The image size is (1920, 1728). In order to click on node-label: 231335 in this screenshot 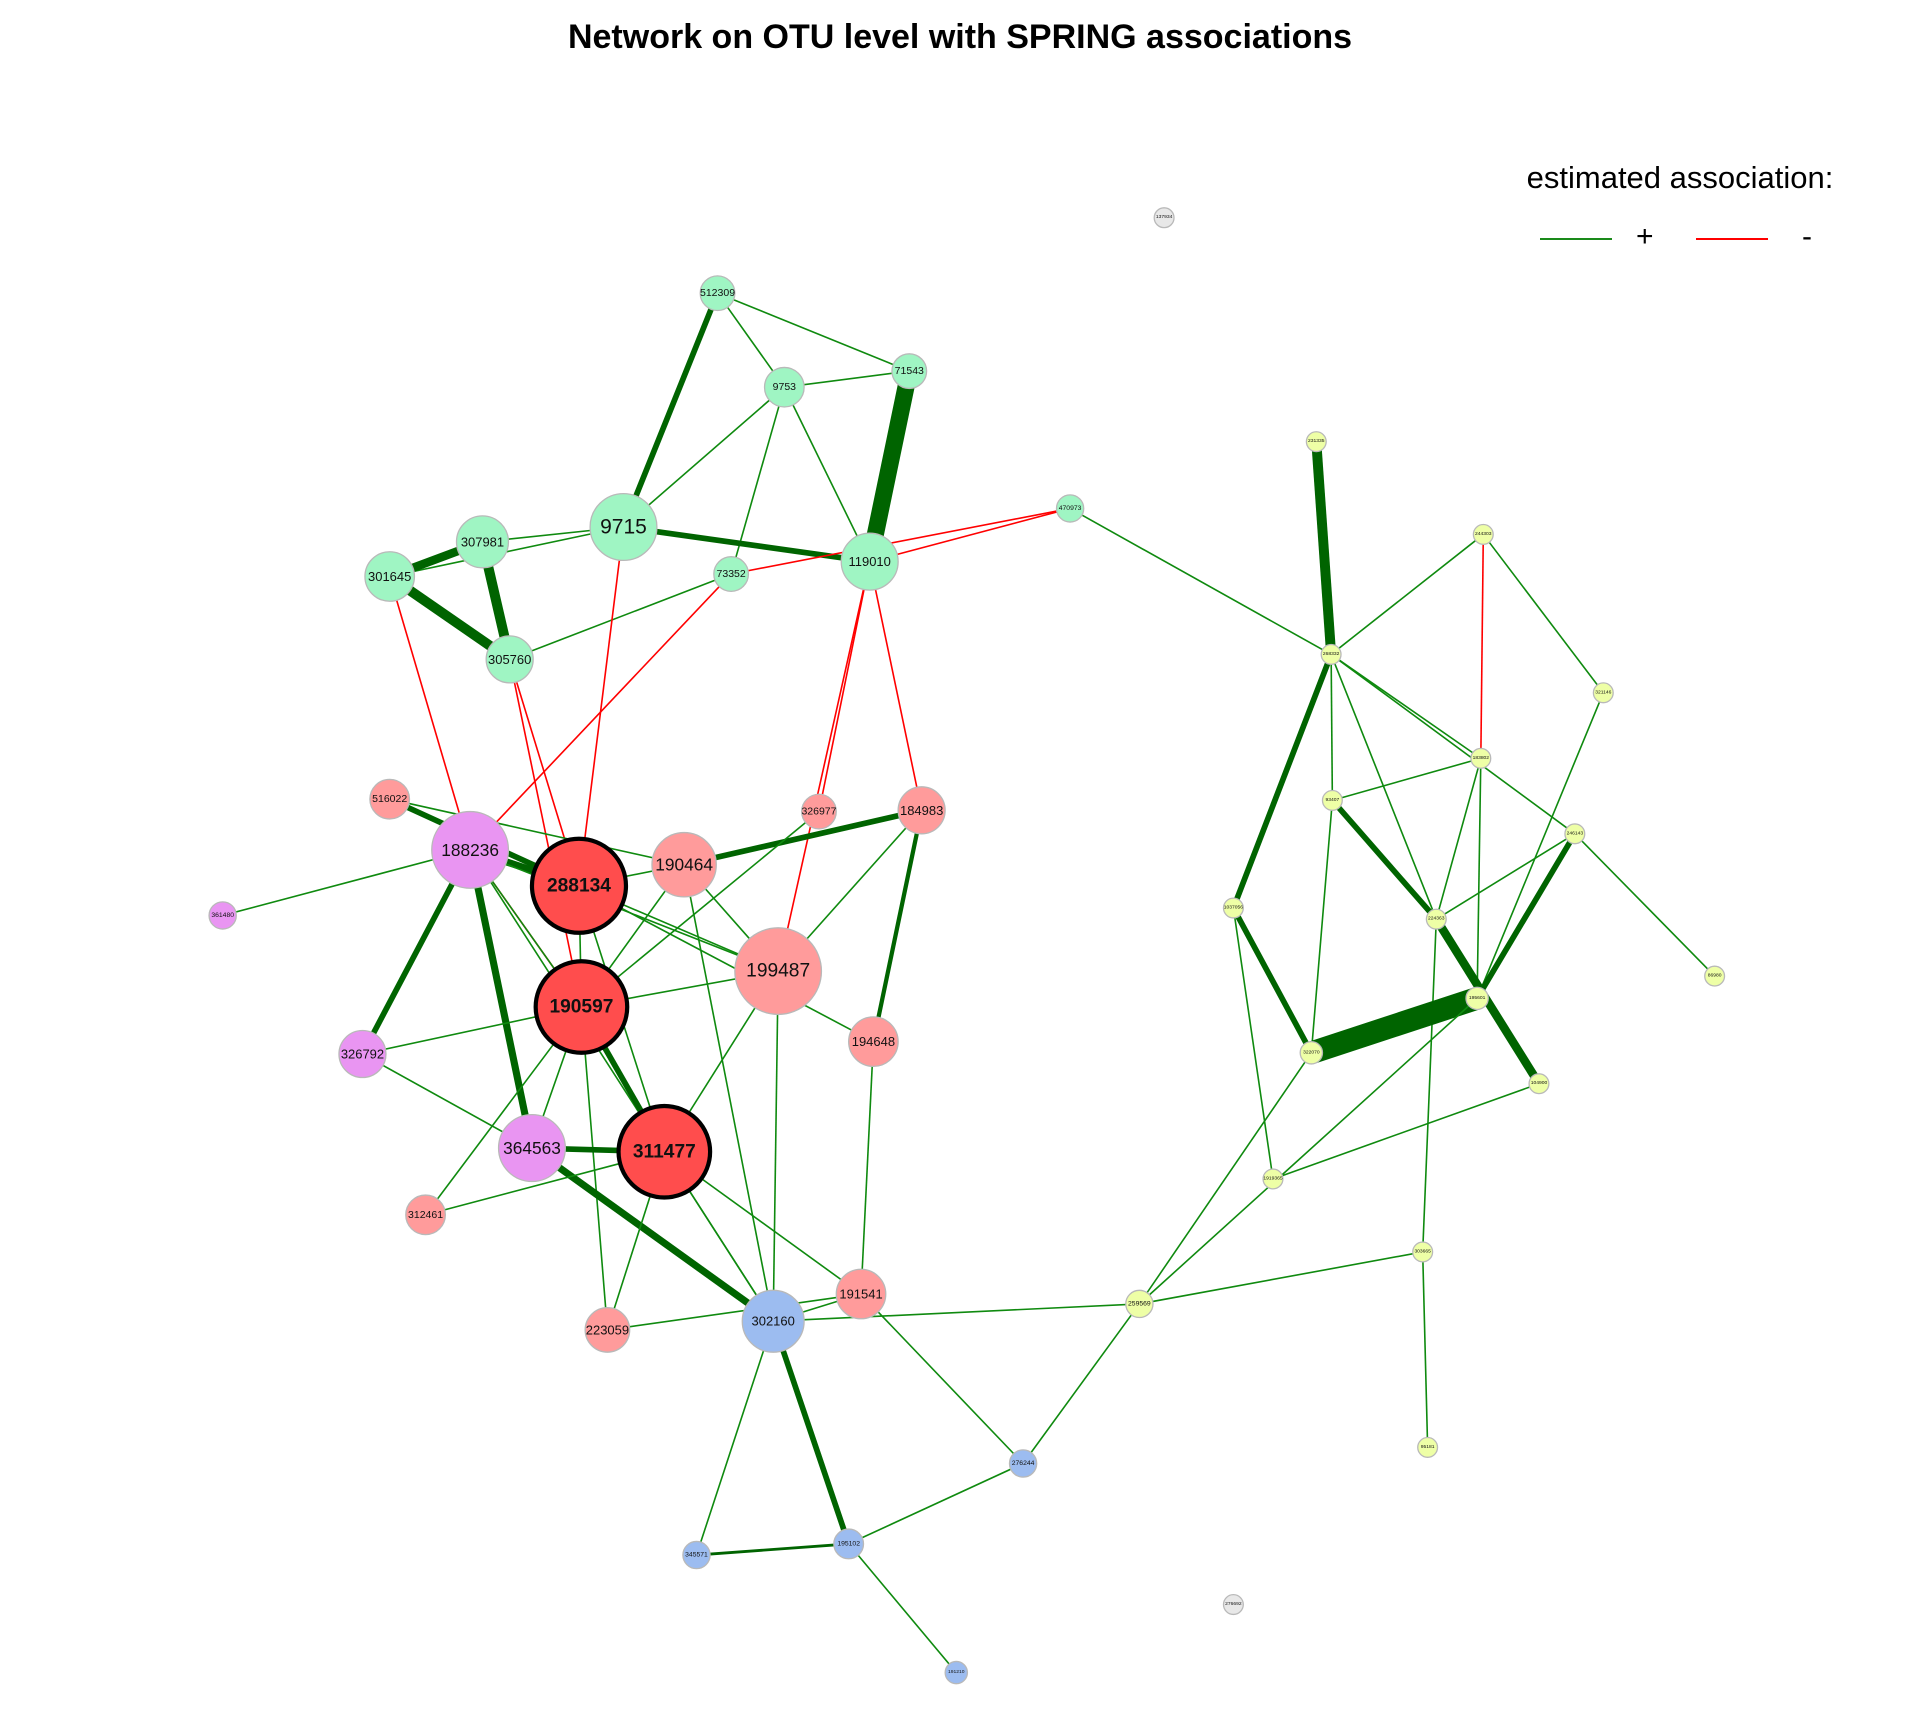, I will do `click(1316, 441)`.